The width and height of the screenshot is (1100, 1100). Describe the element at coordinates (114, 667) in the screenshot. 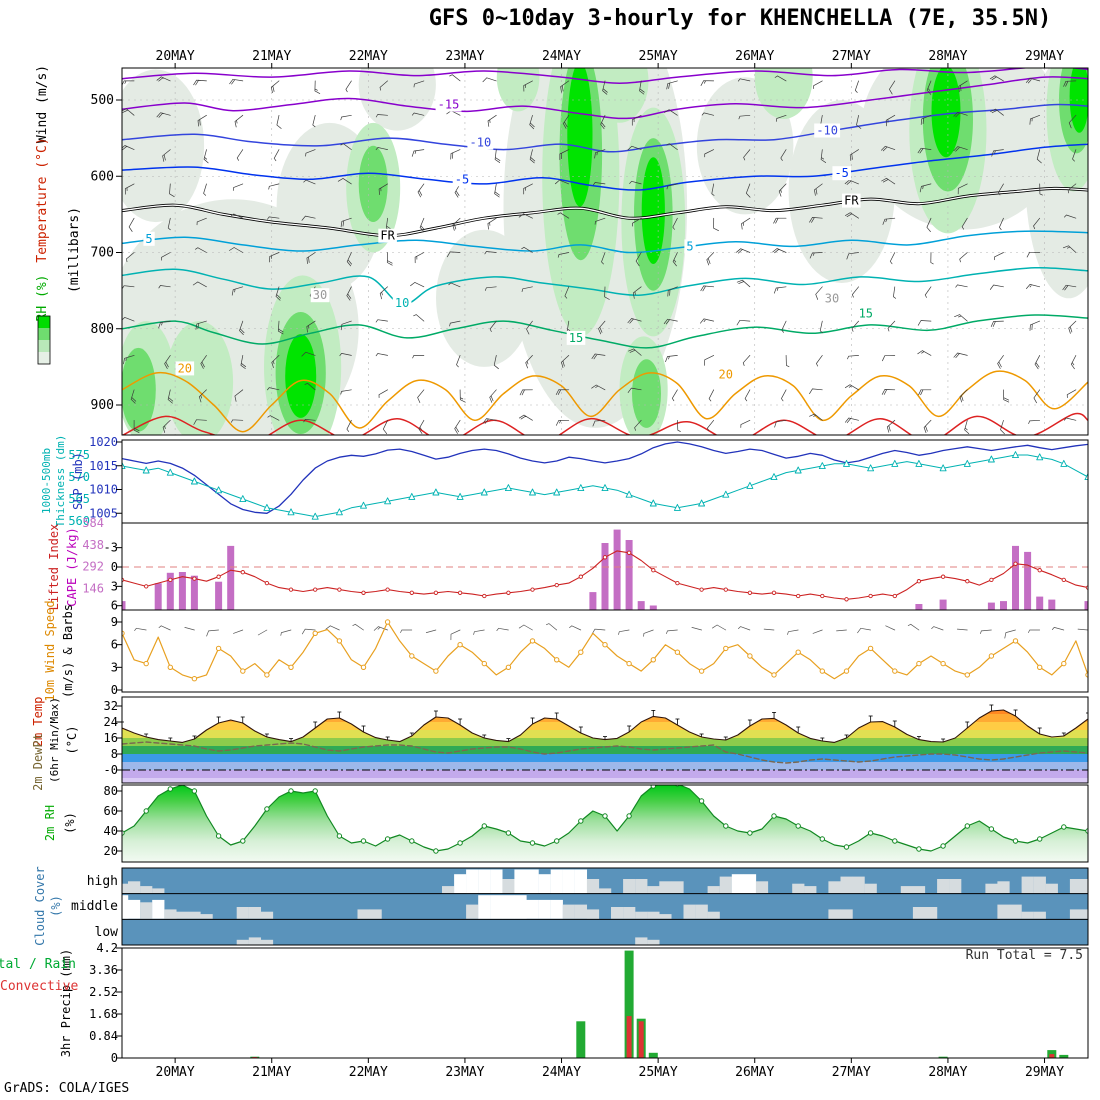

I see `wind-tick: 3` at that location.